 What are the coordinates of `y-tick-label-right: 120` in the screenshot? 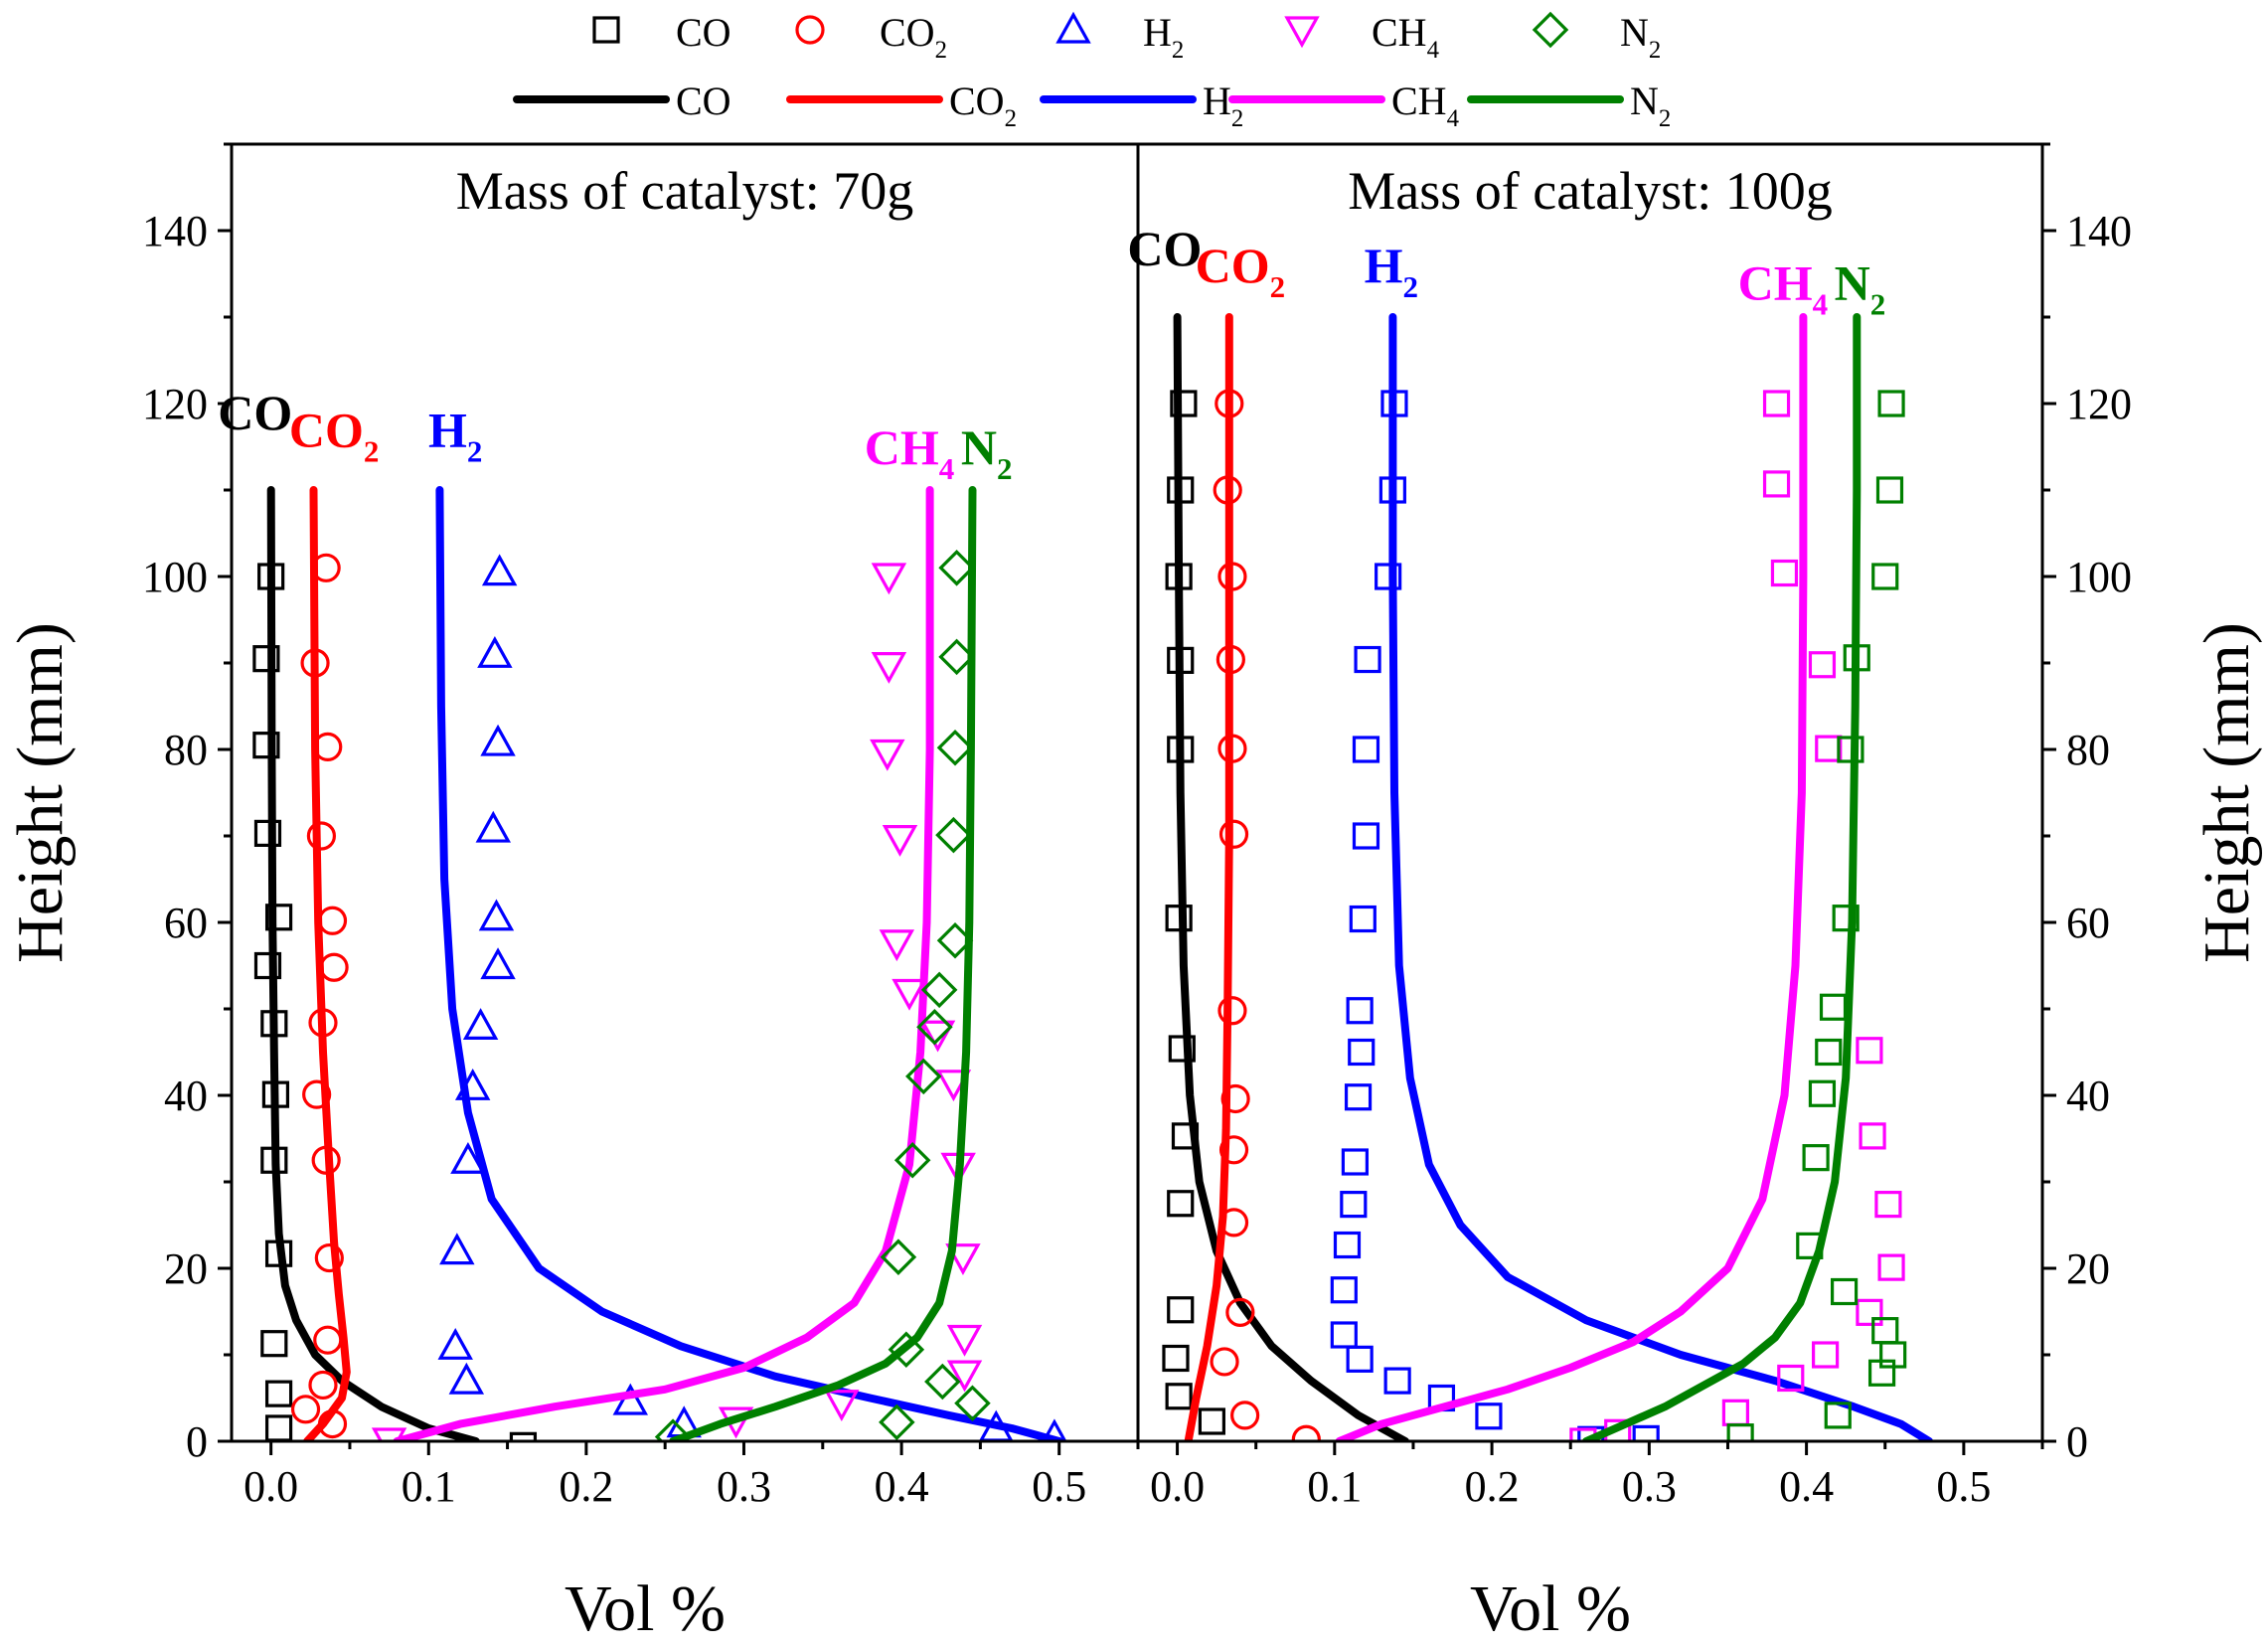 It's located at (2099, 404).